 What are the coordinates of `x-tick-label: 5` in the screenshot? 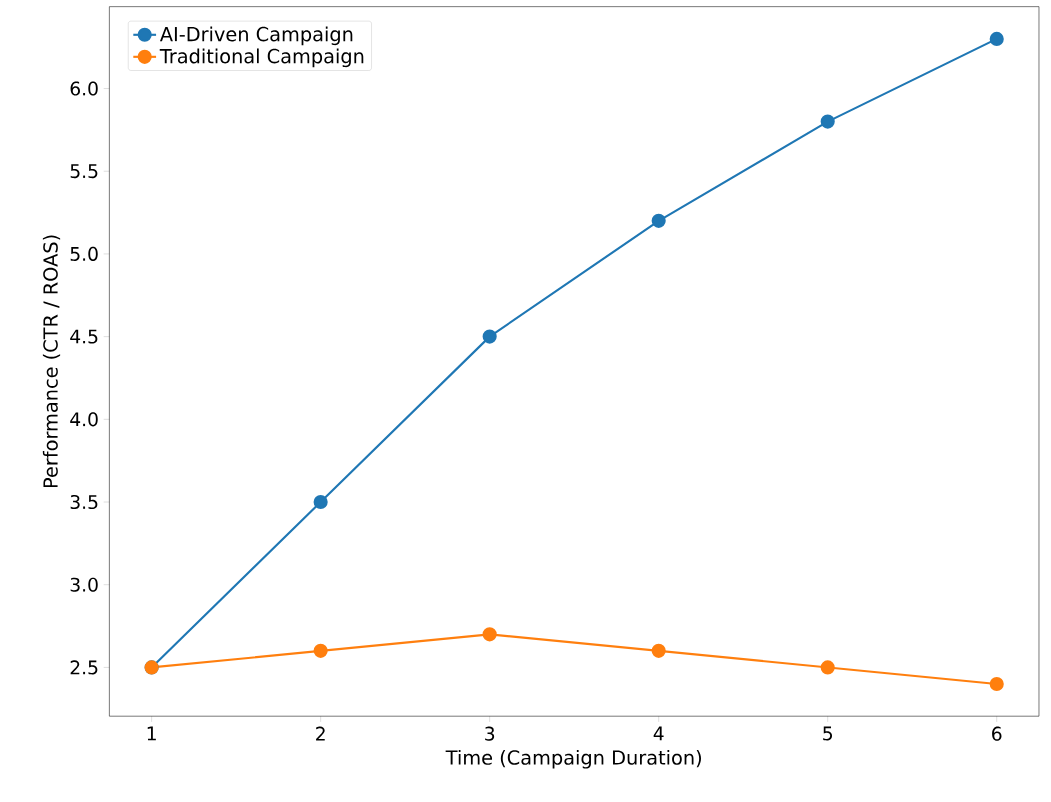 It's located at (828, 733).